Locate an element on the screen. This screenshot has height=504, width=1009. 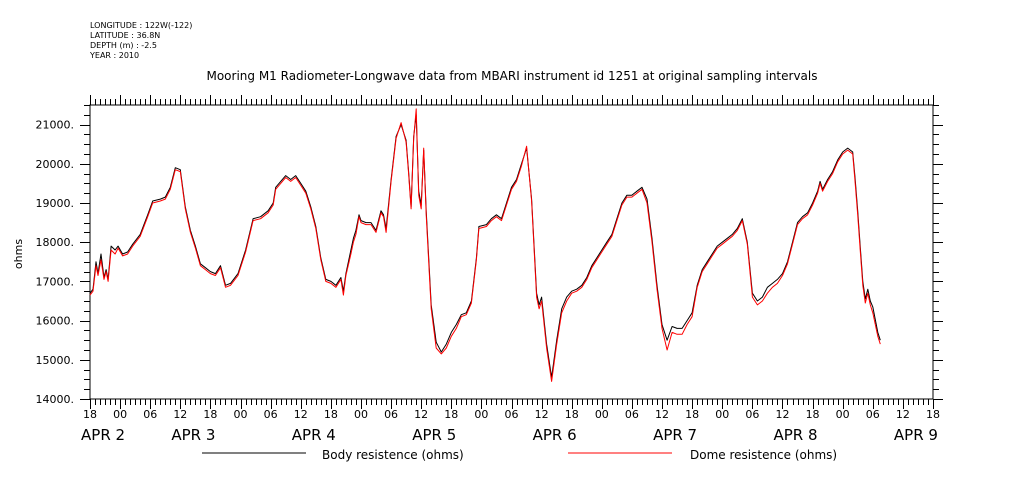
longitude-label: LONGITUDE : 122W(-122) is located at coordinates (141, 25).